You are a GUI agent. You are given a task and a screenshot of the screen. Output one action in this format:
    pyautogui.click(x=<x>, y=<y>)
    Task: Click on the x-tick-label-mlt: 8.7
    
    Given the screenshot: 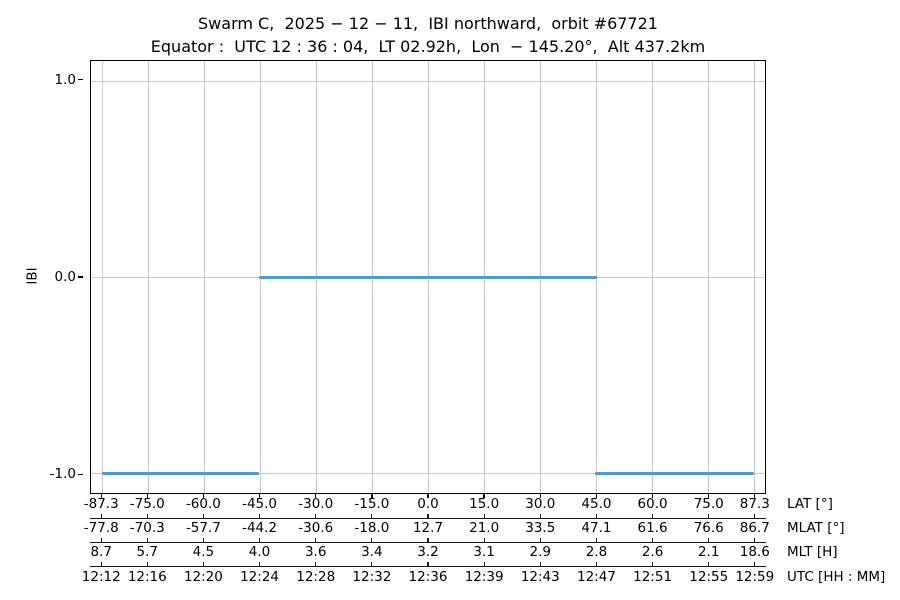 What is the action you would take?
    pyautogui.click(x=101, y=552)
    